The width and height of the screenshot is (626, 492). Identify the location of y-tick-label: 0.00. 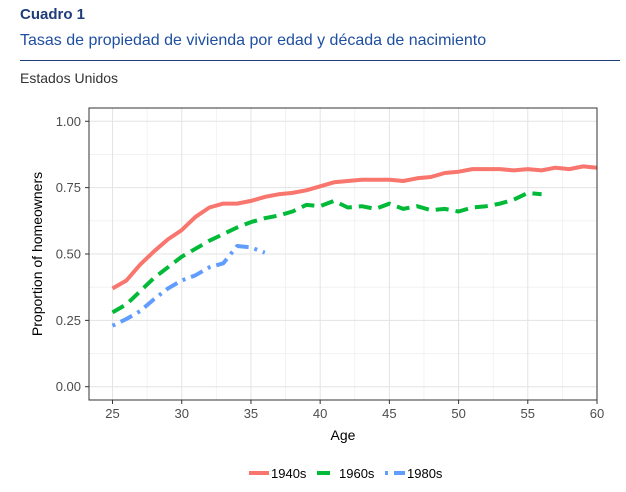
(68, 386).